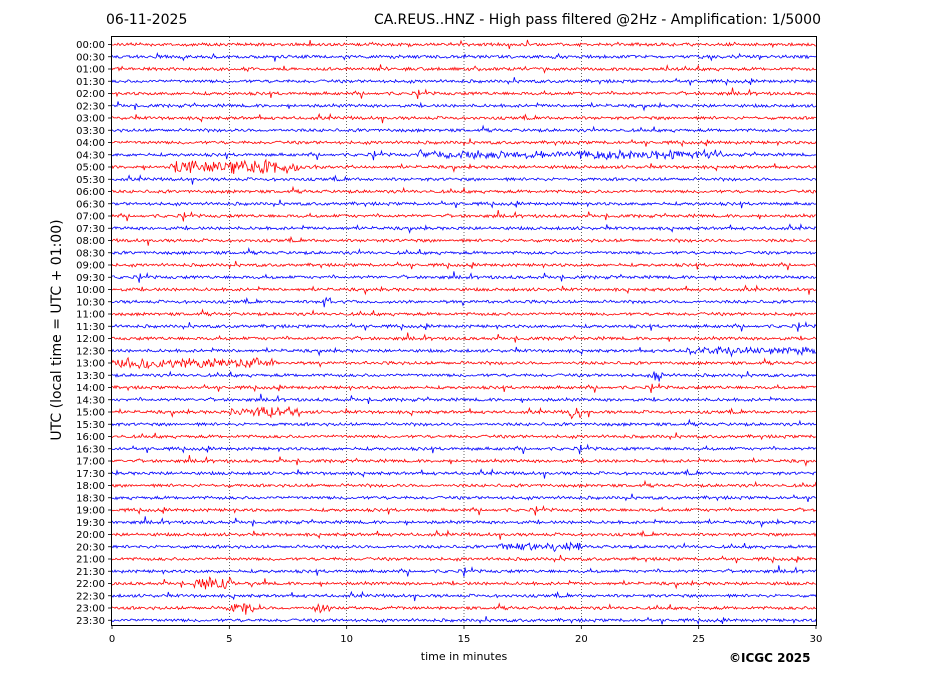 This screenshot has width=927, height=696. I want to click on y-tick-label: 01:30, so click(90, 82).